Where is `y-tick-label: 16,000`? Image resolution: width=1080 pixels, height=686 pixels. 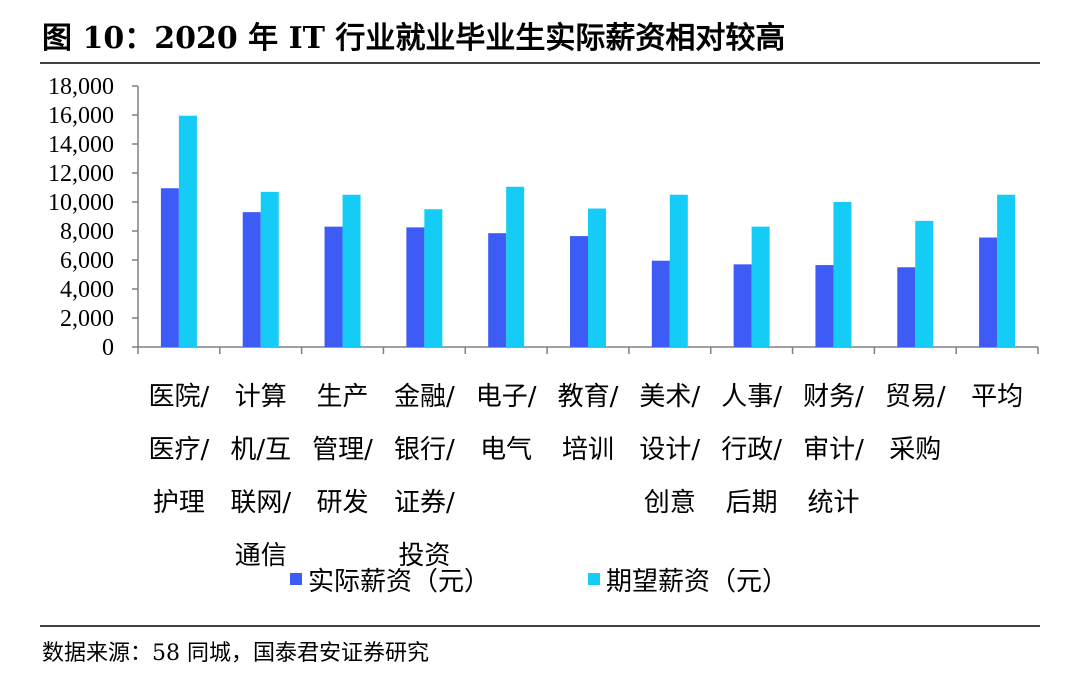 y-tick-label: 16,000 is located at coordinates (81, 116).